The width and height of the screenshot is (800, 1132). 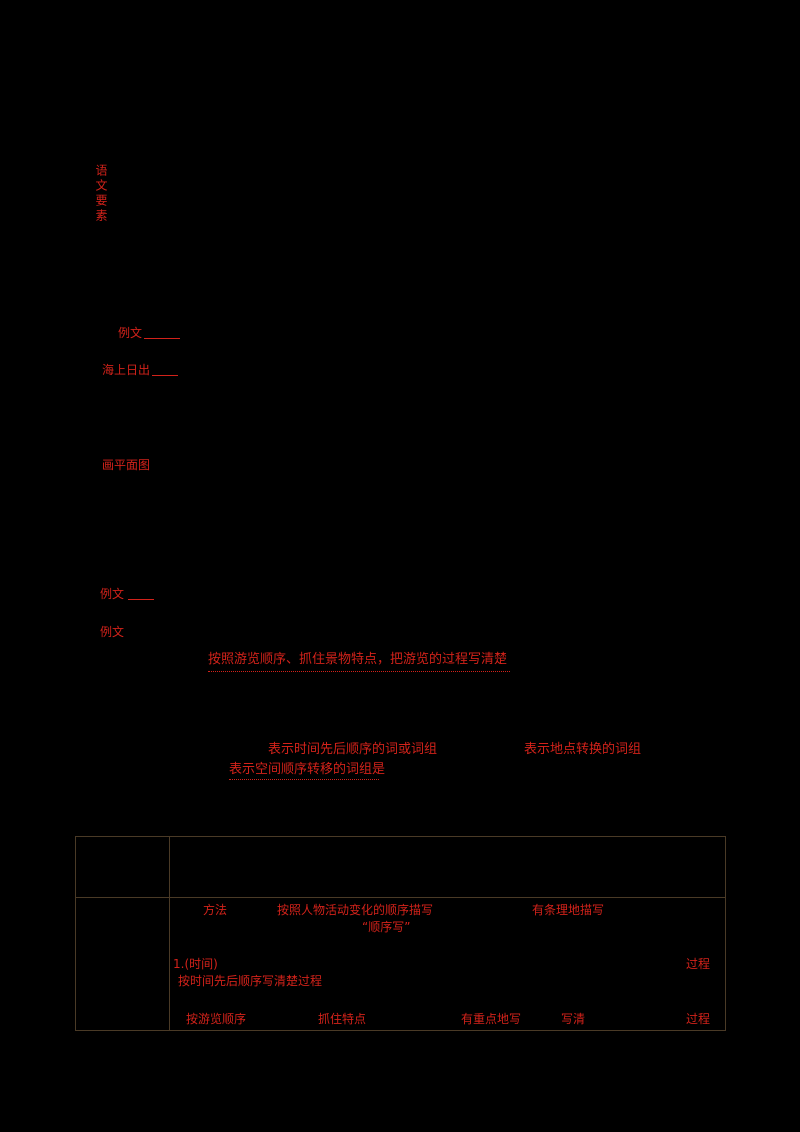 I want to click on dotted-underline-main-sentence, so click(x=359, y=671).